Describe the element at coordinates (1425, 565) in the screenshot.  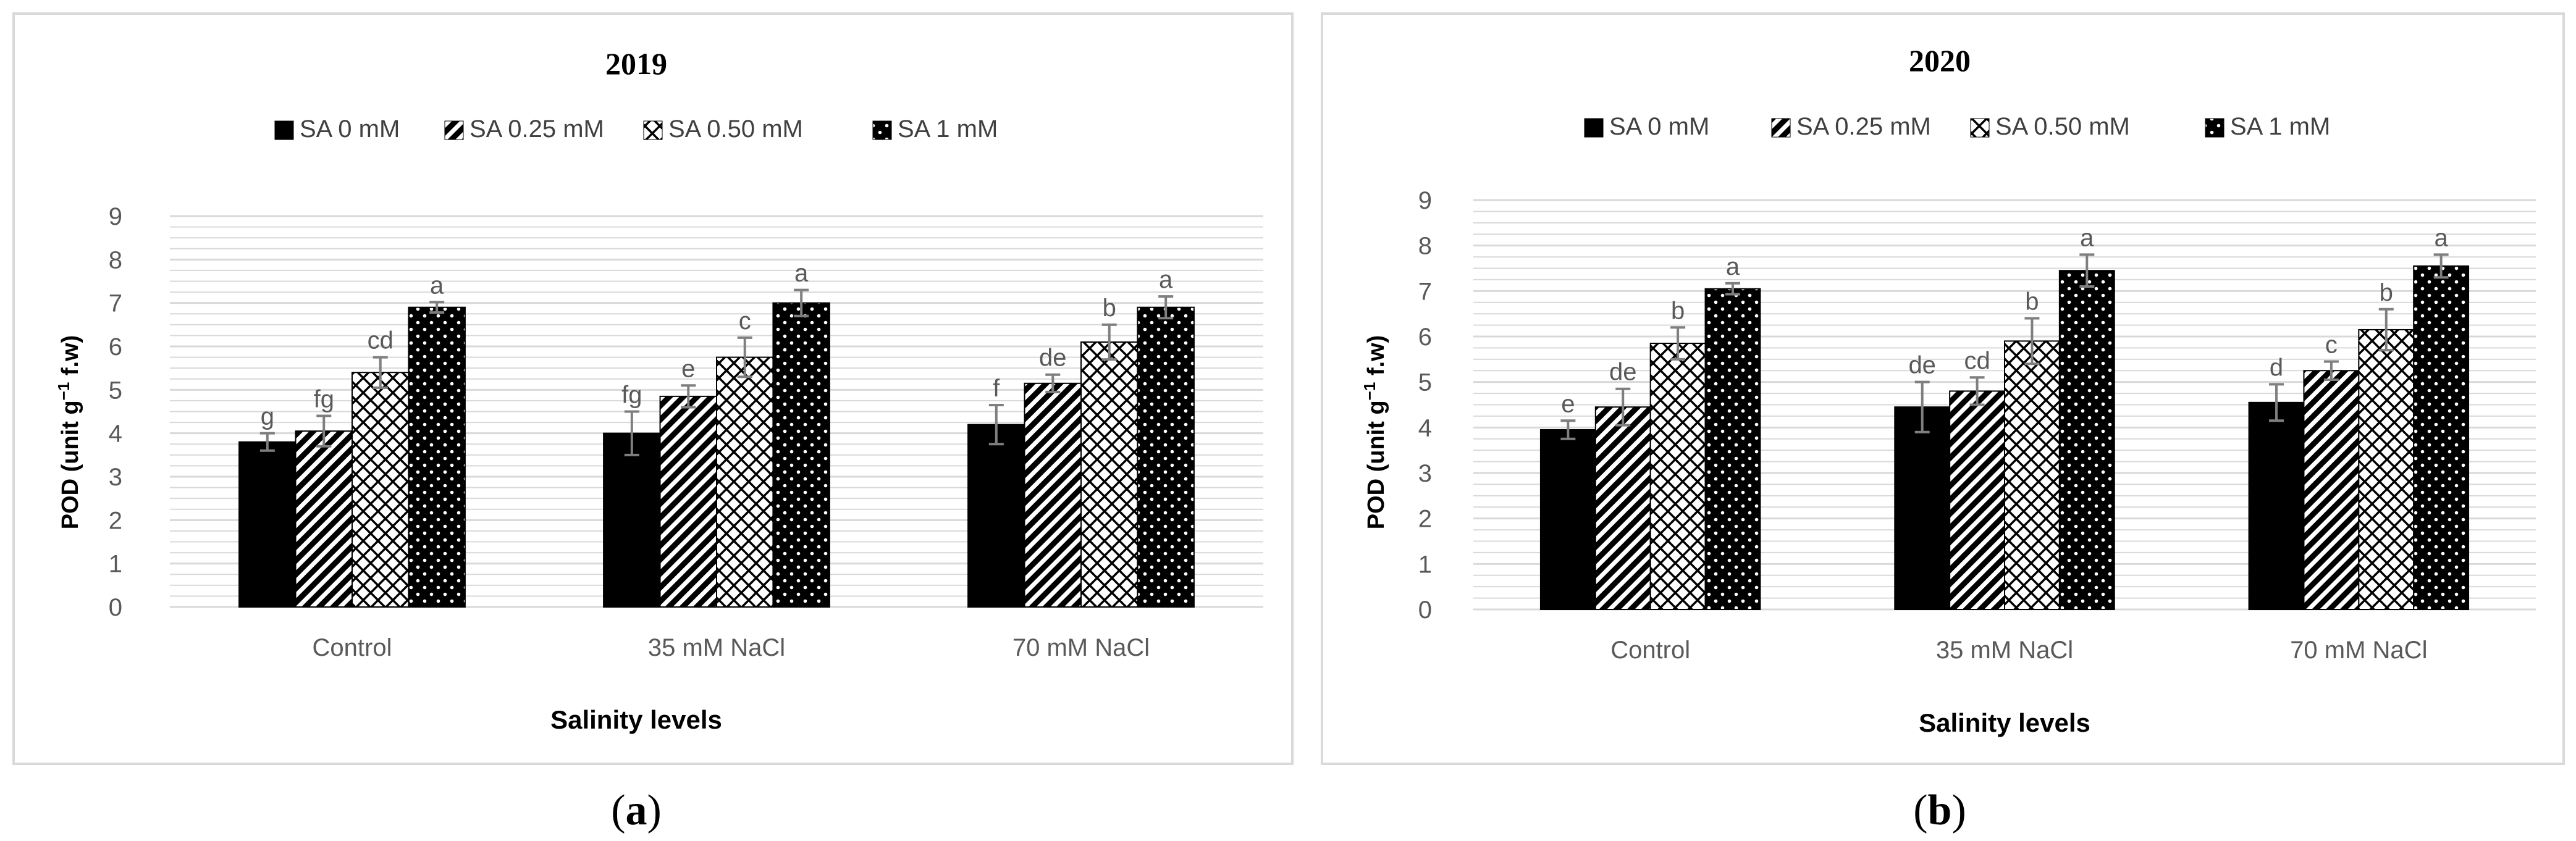
I see `y-tick-label: 1` at that location.